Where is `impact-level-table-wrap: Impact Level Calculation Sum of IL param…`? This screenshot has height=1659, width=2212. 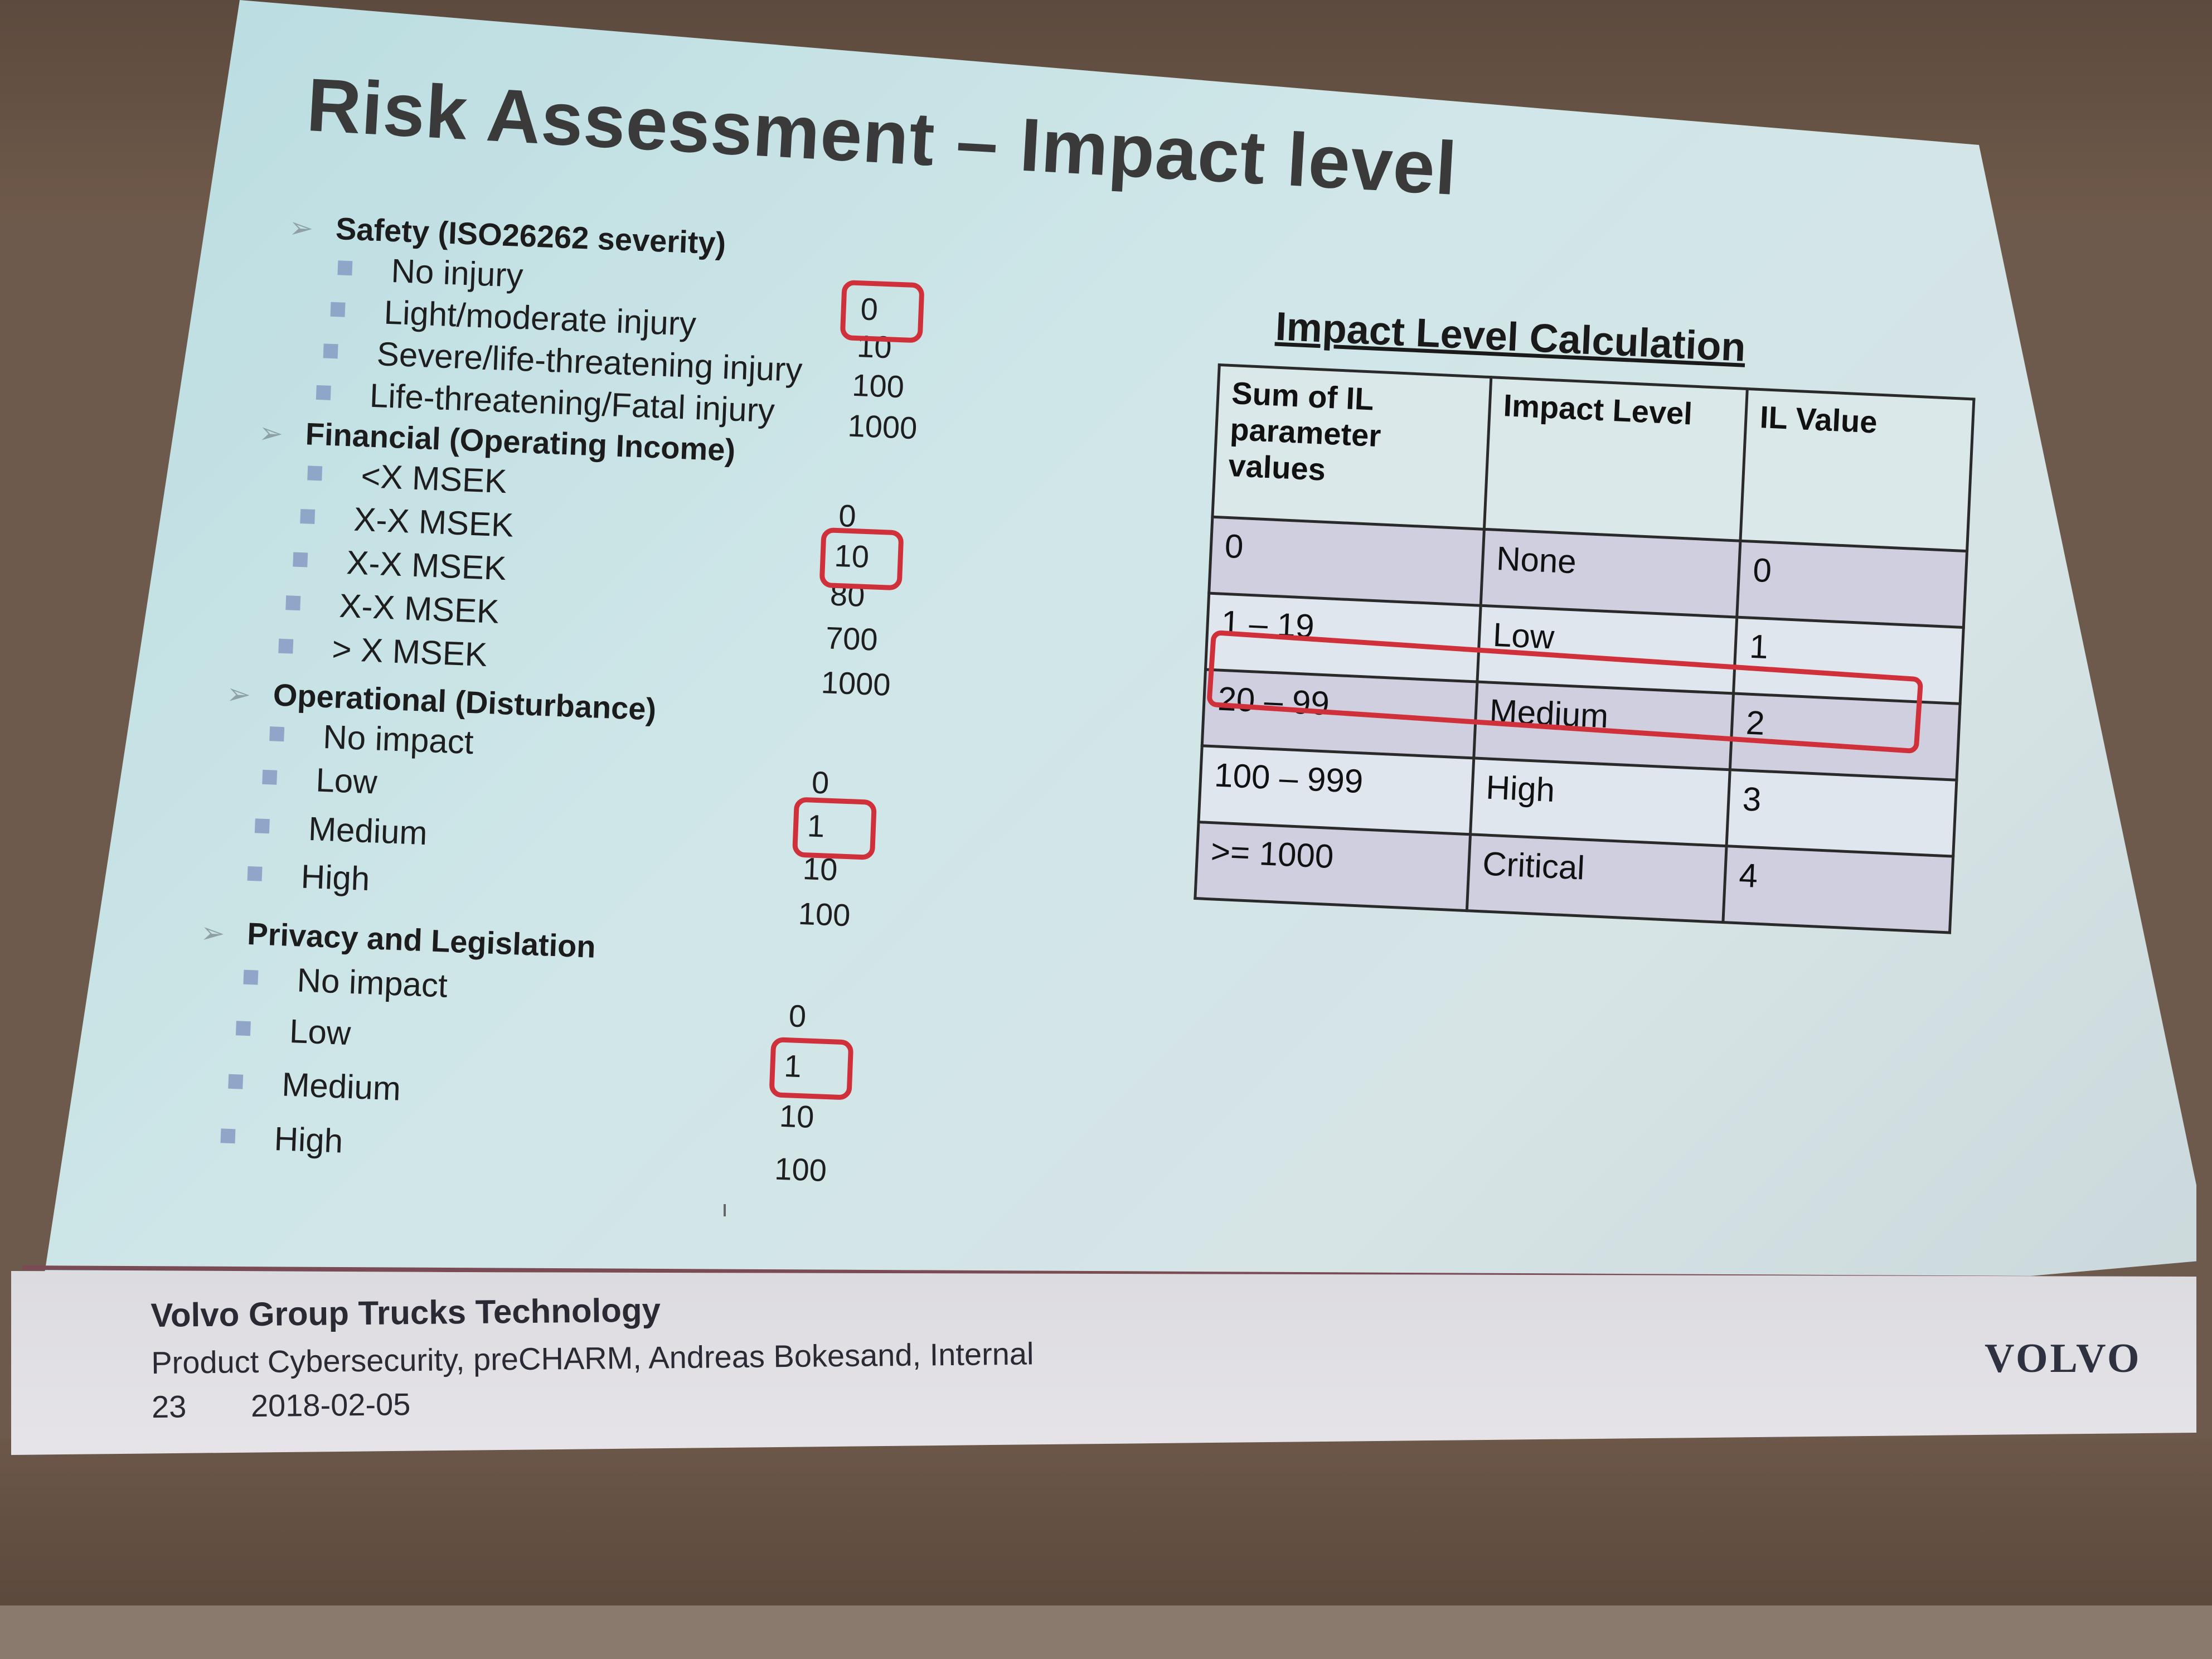
impact-level-table-wrap: Impact Level Calculation Sum of IL param… is located at coordinates (1597, 618).